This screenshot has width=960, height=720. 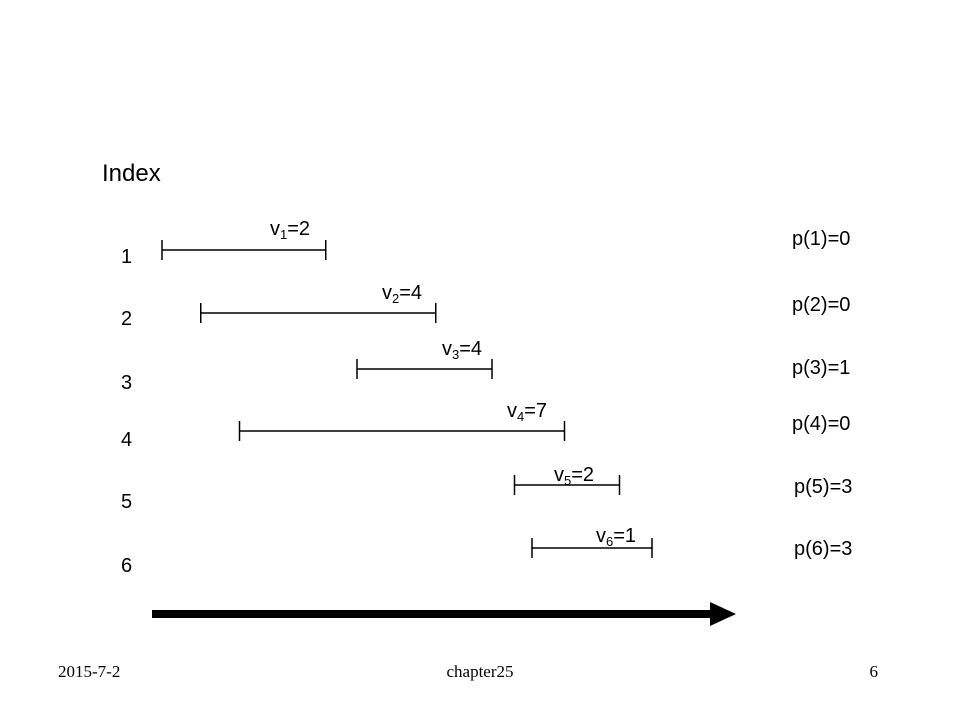 I want to click on index-number: 5, so click(x=126, y=502).